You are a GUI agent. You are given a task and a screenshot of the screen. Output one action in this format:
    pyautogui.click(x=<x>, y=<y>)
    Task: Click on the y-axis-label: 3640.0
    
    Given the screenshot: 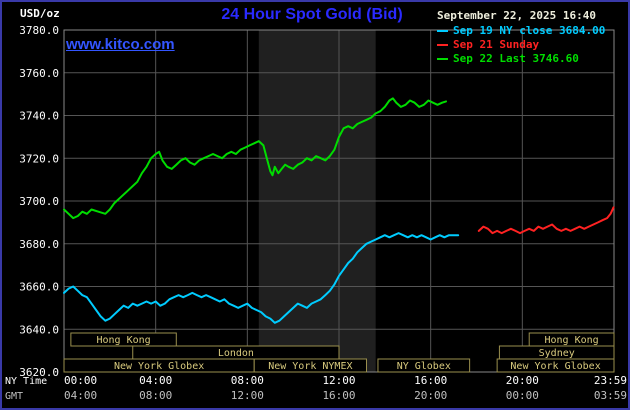 What is the action you would take?
    pyautogui.click(x=39, y=329)
    